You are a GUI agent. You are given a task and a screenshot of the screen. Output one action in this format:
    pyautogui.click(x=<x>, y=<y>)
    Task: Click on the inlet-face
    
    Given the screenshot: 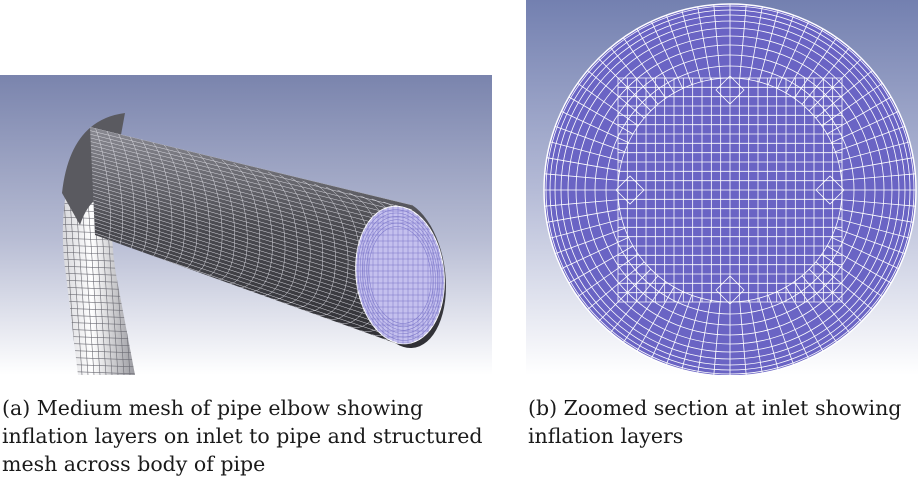 What is the action you would take?
    pyautogui.click(x=400, y=275)
    